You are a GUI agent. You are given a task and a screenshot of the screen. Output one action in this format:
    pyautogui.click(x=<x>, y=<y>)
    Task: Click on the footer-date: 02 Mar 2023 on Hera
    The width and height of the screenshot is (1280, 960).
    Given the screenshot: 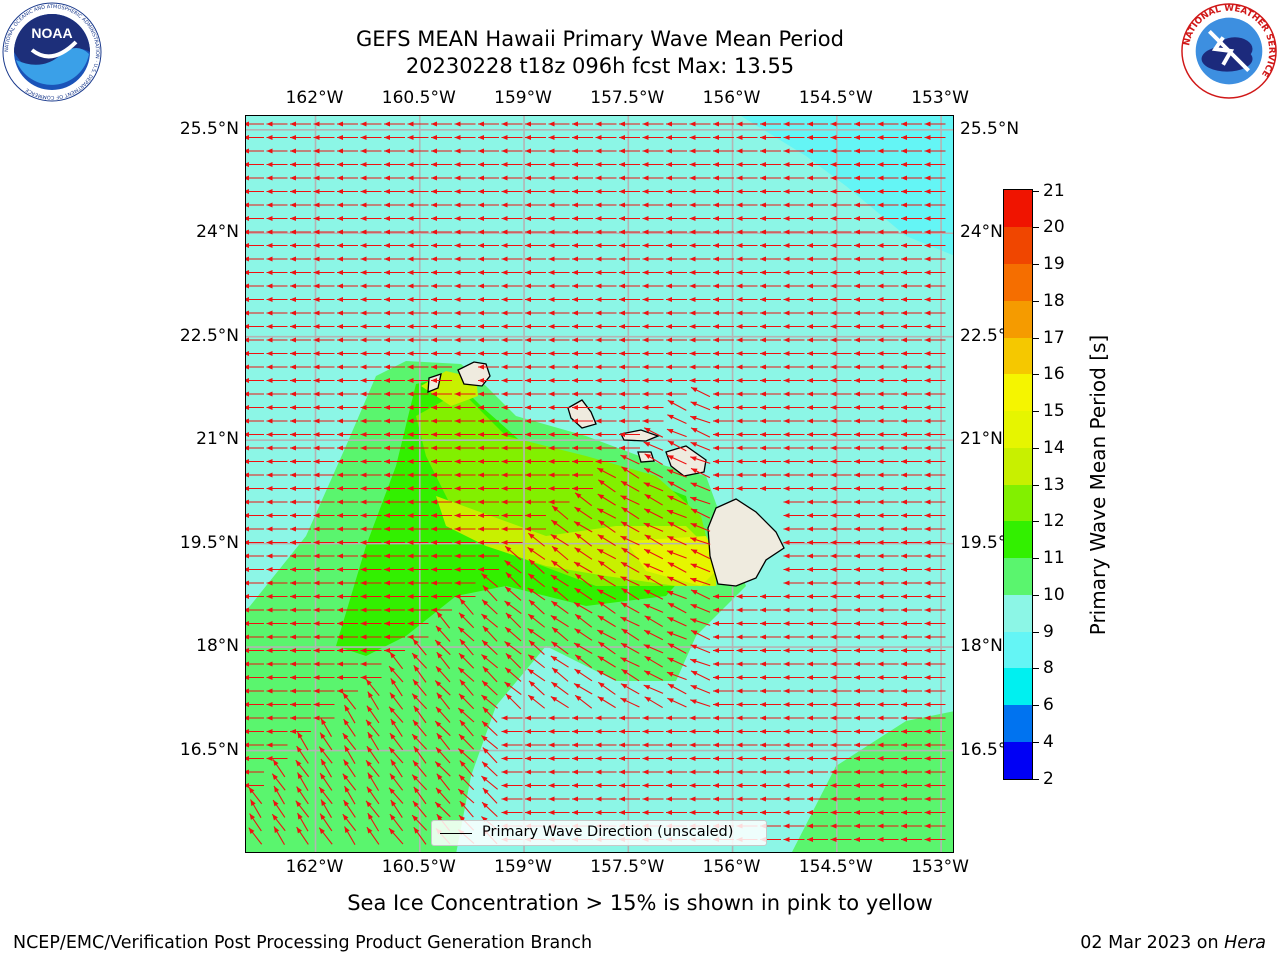 What is the action you would take?
    pyautogui.click(x=1173, y=943)
    